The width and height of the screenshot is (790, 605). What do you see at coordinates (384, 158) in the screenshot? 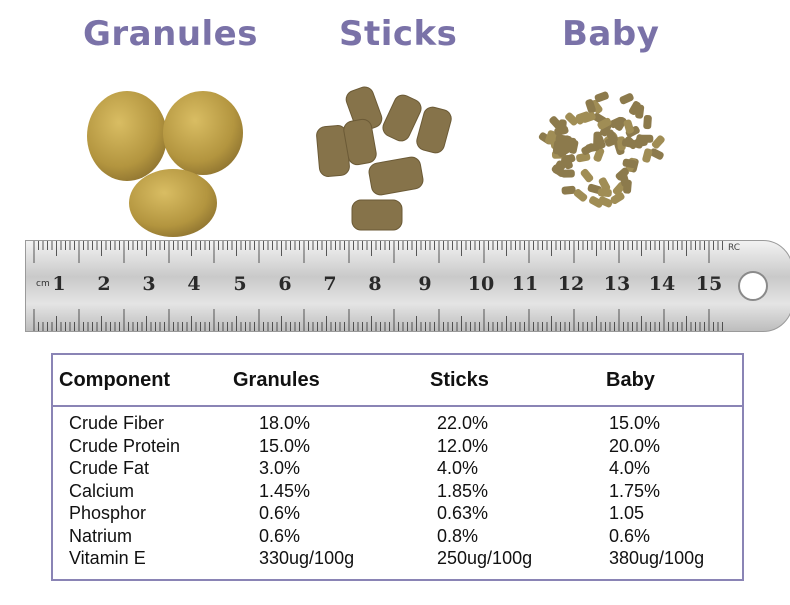
I see `sticks-food-image` at bounding box center [384, 158].